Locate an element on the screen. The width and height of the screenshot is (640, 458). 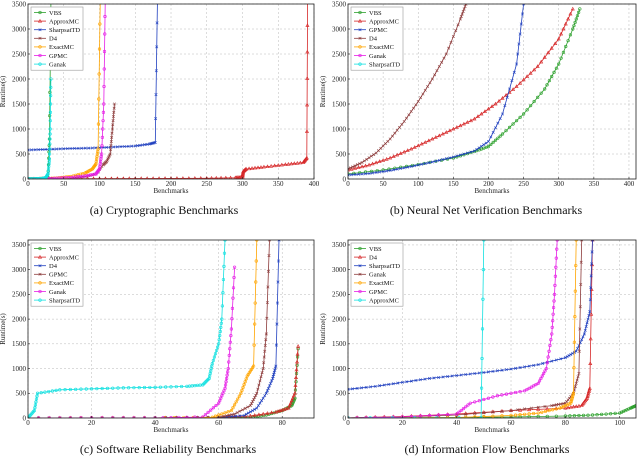
x-tick-label: 50 is located at coordinates (384, 184).